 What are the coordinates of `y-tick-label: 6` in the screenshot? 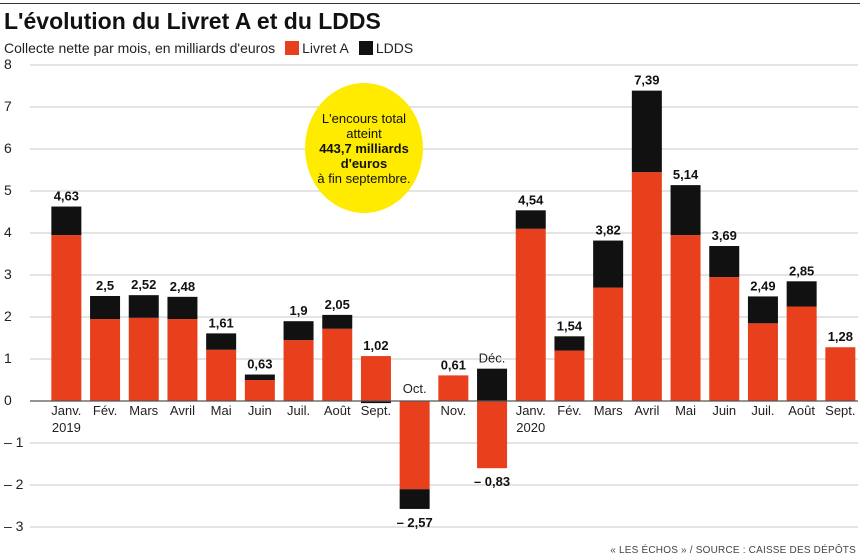 It's located at (8, 148).